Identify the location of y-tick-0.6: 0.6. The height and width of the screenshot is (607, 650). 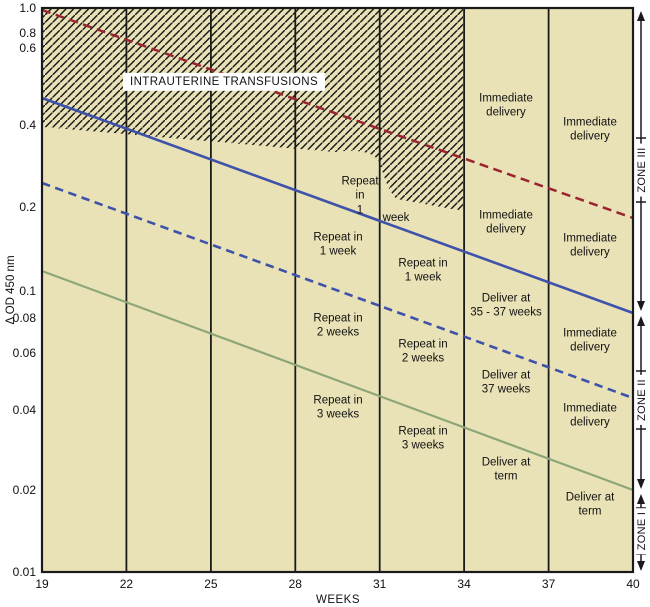
(27, 48).